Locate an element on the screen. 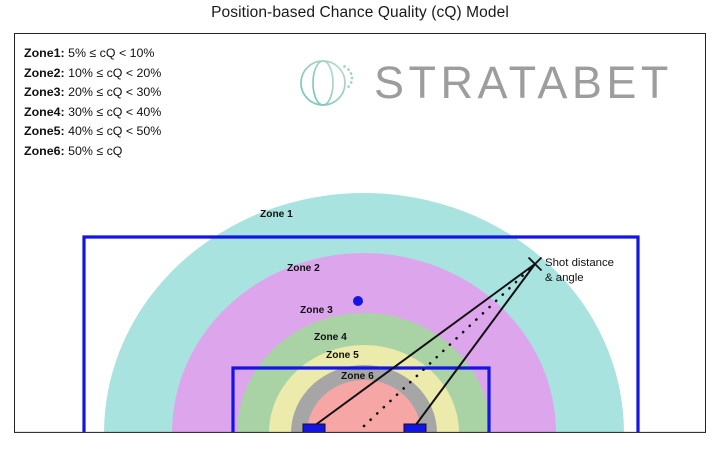  logo-wordmark: STRATABET is located at coordinates (523, 82).